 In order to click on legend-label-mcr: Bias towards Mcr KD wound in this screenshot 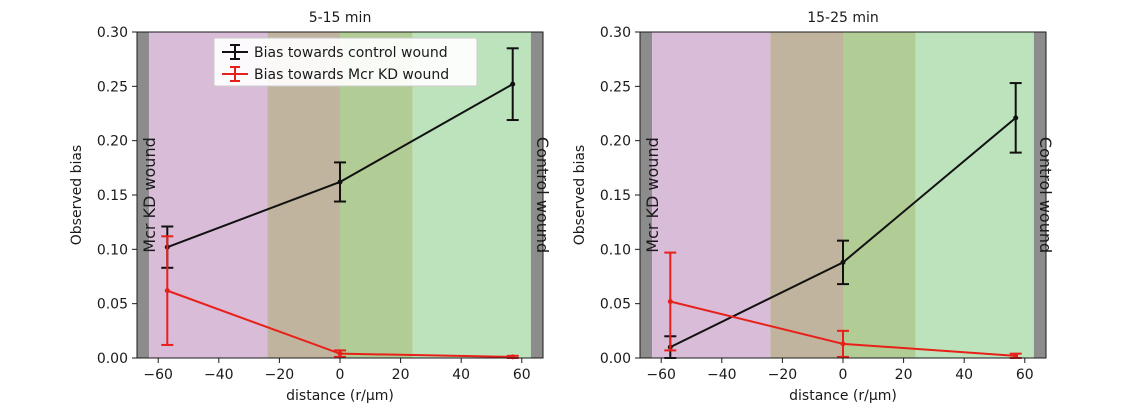, I will do `click(351, 75)`.